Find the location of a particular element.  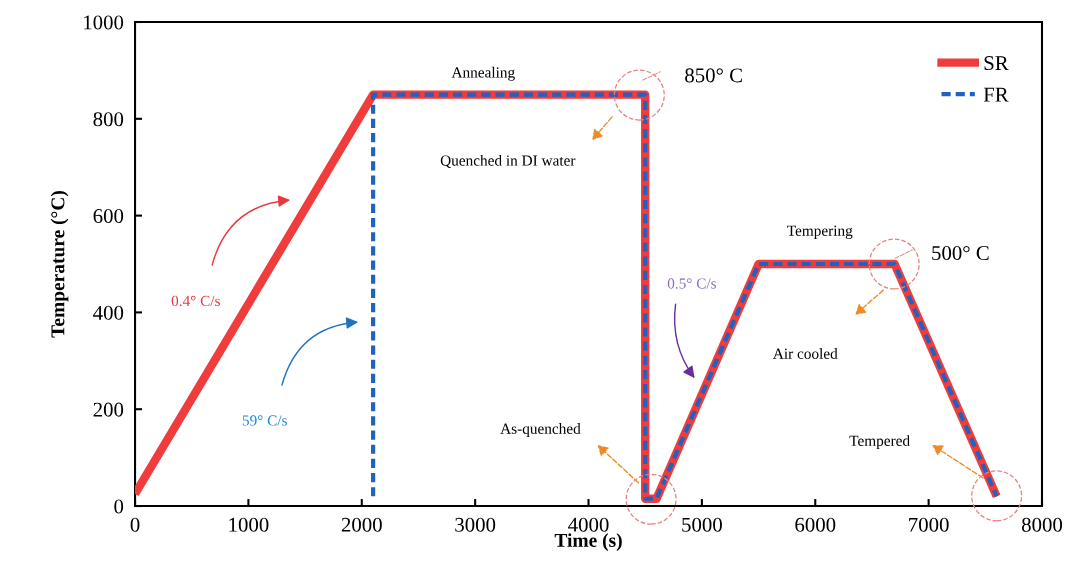

y-tick-label: 400 is located at coordinates (108, 312).